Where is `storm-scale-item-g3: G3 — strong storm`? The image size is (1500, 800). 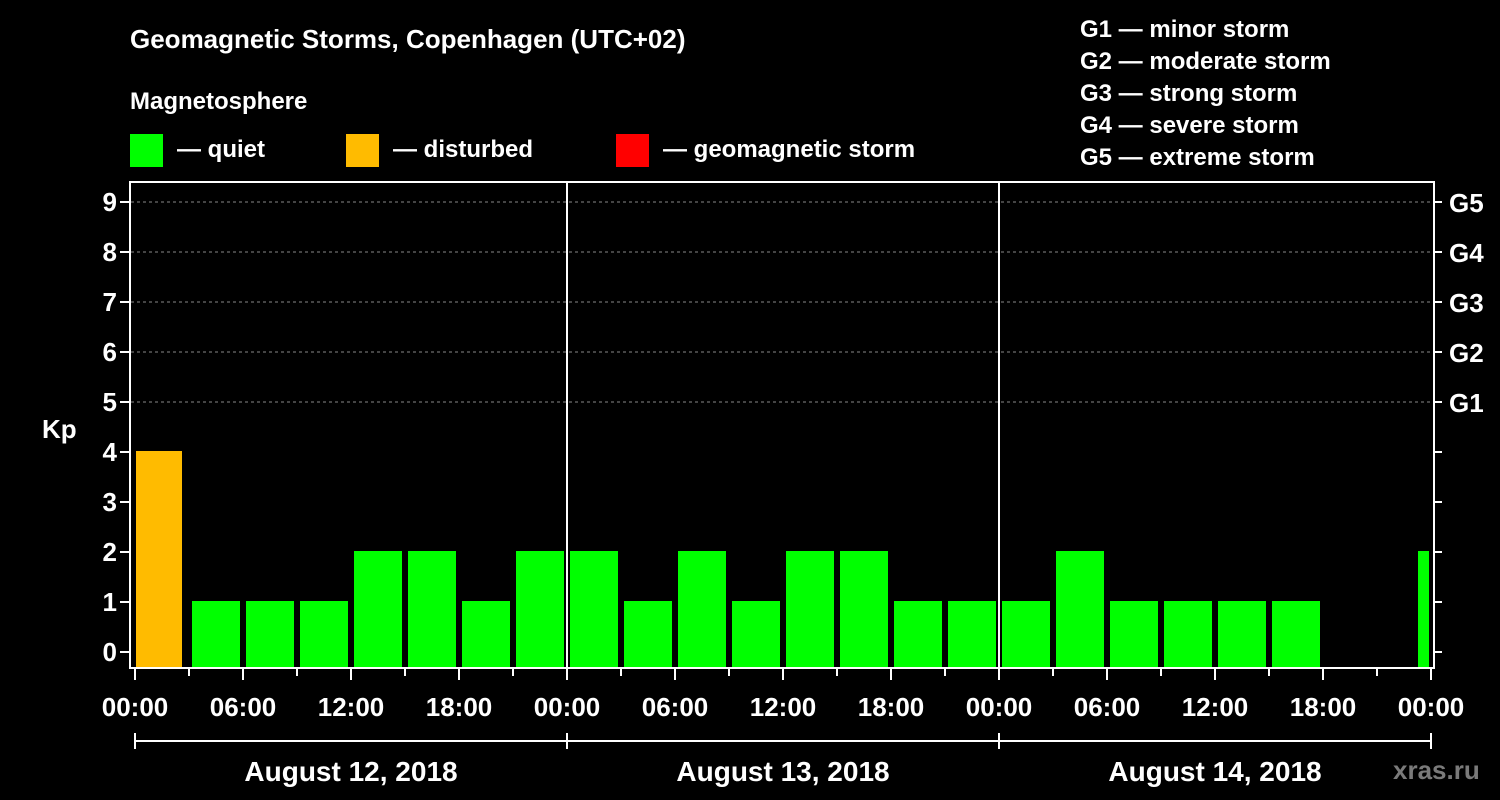
storm-scale-item-g3: G3 — strong storm is located at coordinates (1188, 93).